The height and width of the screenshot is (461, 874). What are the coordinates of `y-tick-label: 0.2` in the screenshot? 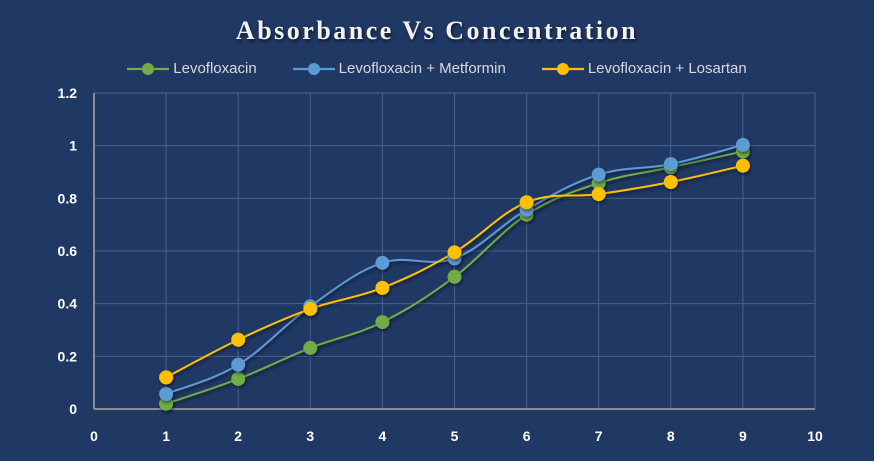 It's located at (68, 356).